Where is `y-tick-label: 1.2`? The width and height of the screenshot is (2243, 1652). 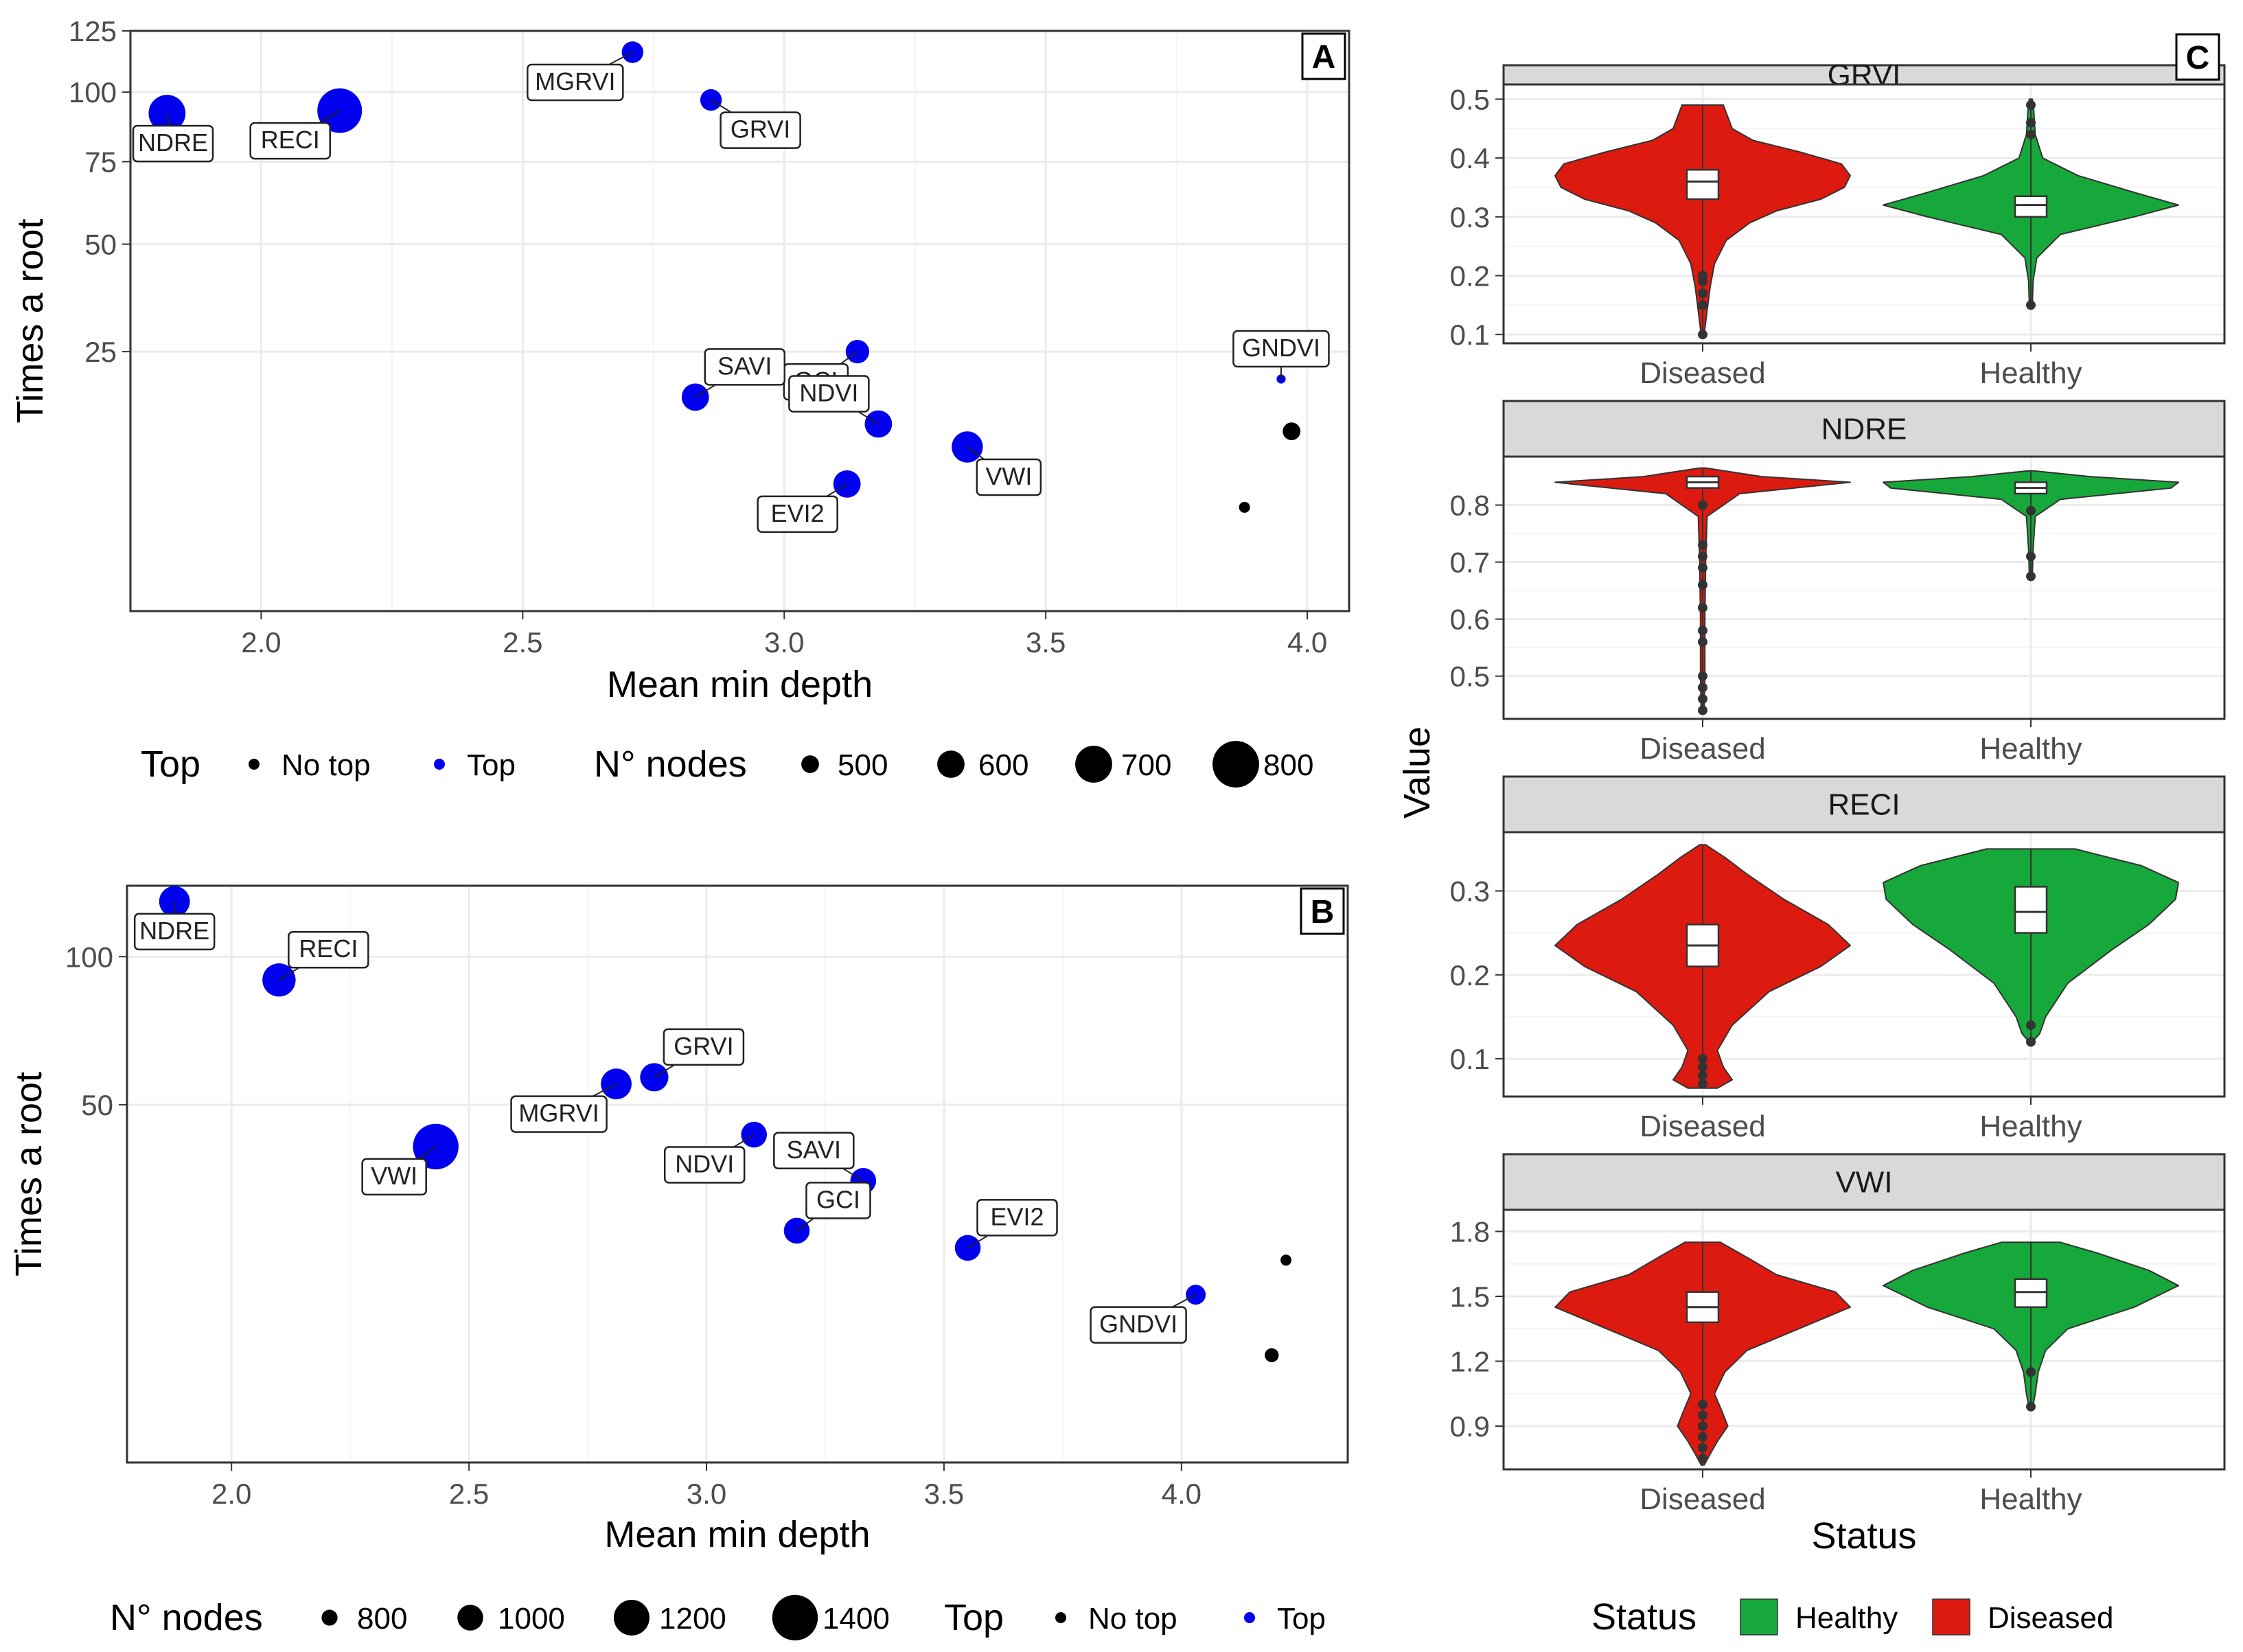
y-tick-label: 1.2 is located at coordinates (1470, 1362).